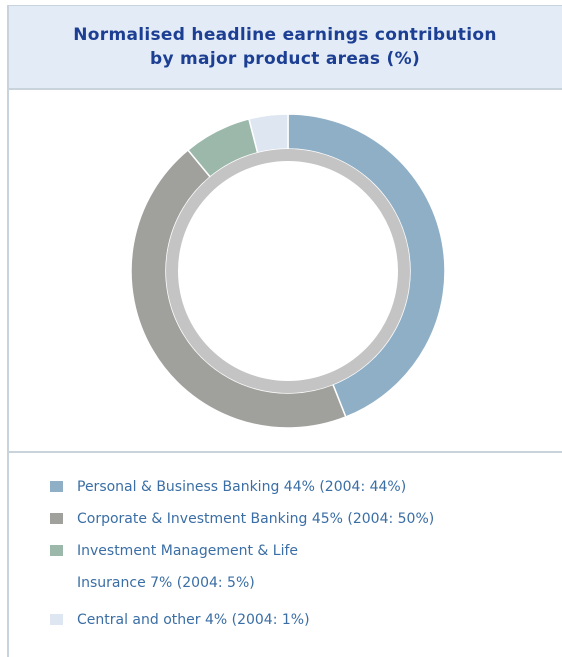 The width and height of the screenshot is (562, 657). I want to click on donut-hole, so click(288, 271).